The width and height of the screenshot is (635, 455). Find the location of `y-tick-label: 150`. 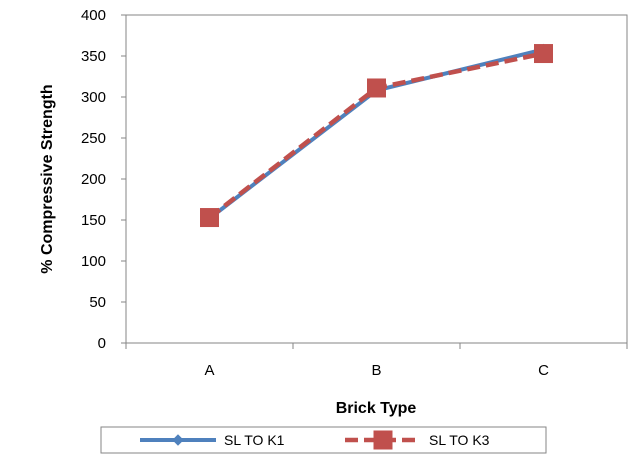

y-tick-label: 150 is located at coordinates (93, 220).